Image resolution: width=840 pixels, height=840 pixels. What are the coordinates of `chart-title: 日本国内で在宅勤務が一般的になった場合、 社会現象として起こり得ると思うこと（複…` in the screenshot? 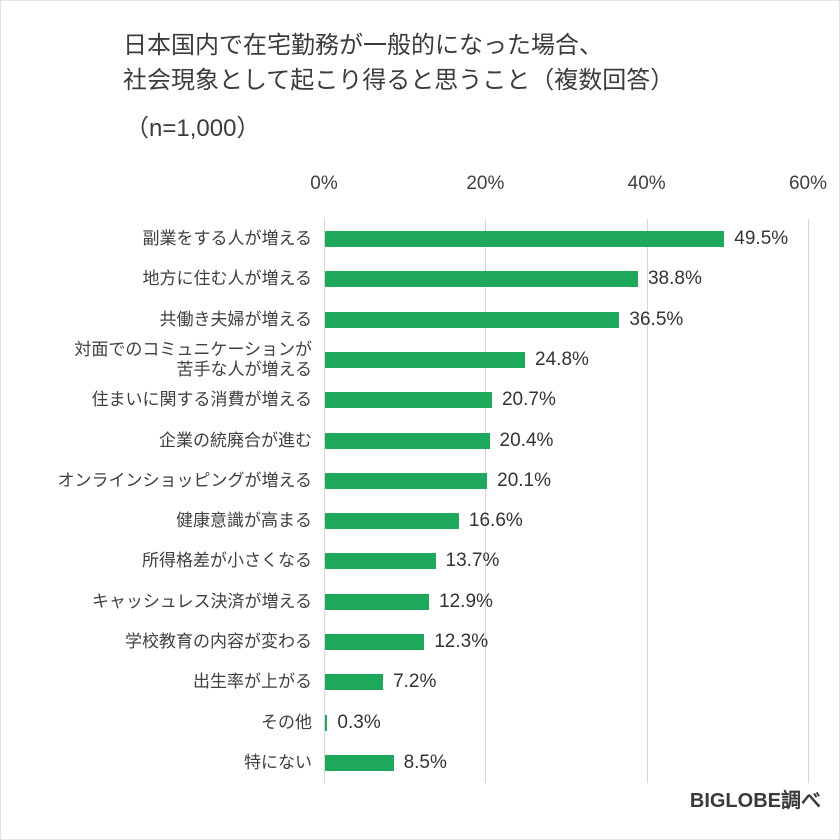 It's located at (399, 63).